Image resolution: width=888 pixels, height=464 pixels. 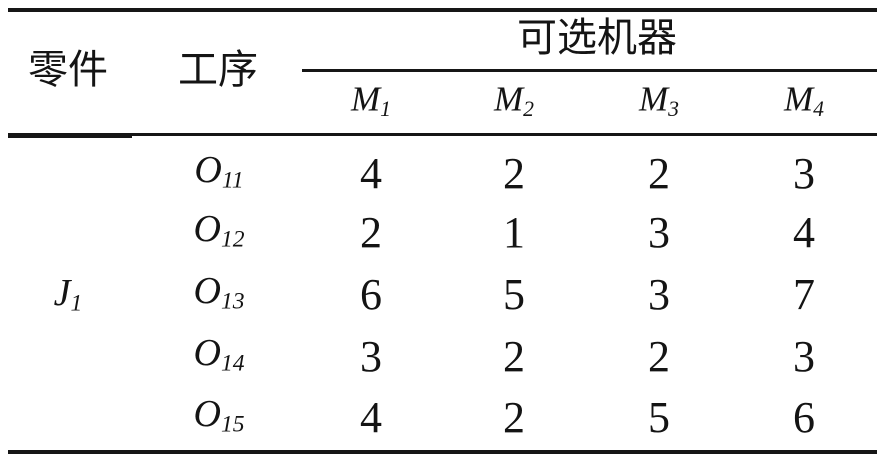 I want to click on cell-value-r3-m3: 3, so click(x=659, y=294).